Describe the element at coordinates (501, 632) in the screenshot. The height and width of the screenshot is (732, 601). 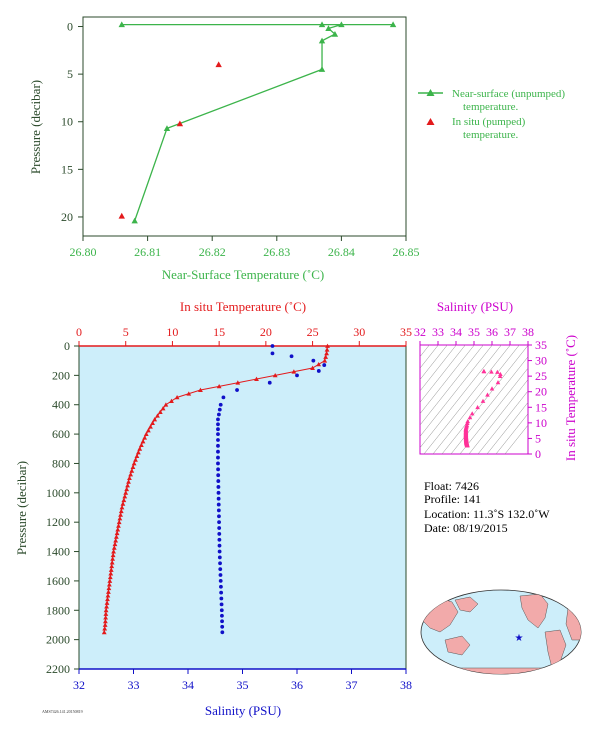
I see `world-map: ★` at that location.